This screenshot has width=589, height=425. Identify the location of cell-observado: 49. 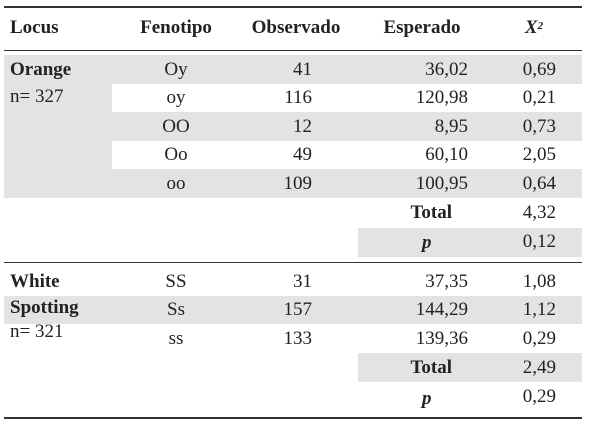
(302, 154).